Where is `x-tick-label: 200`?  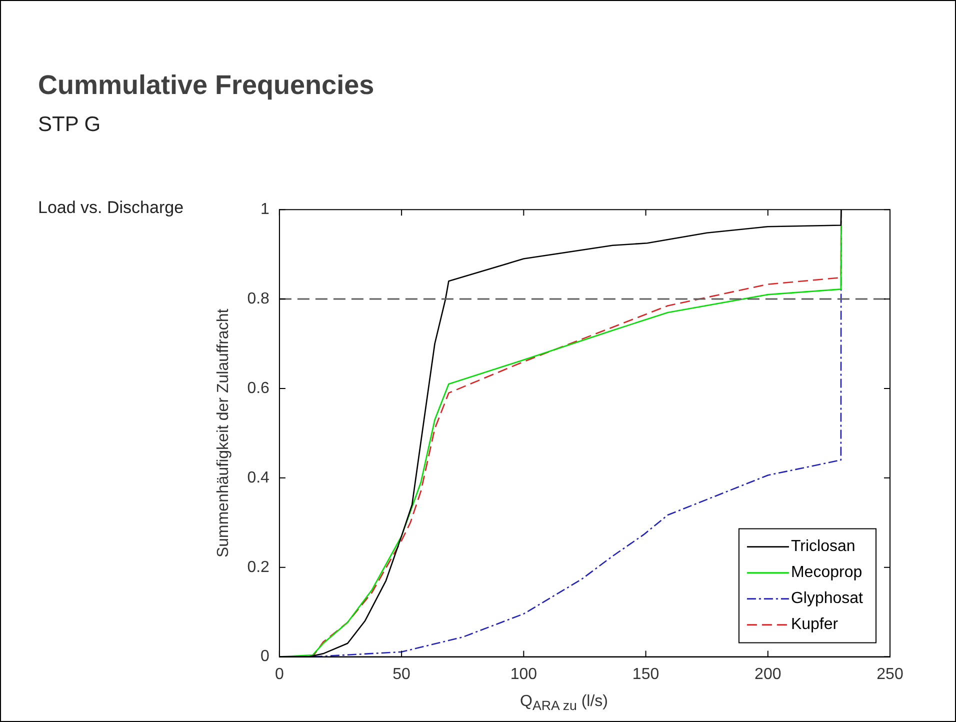
x-tick-label: 200 is located at coordinates (768, 674).